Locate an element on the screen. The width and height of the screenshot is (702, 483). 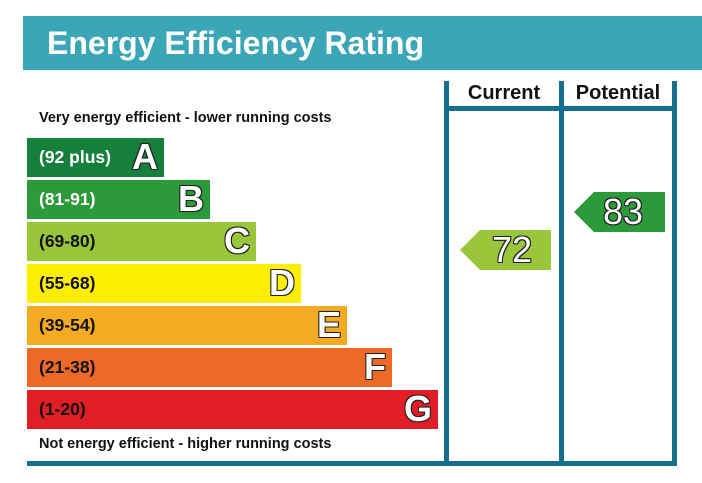
band-letter: A is located at coordinates (145, 156).